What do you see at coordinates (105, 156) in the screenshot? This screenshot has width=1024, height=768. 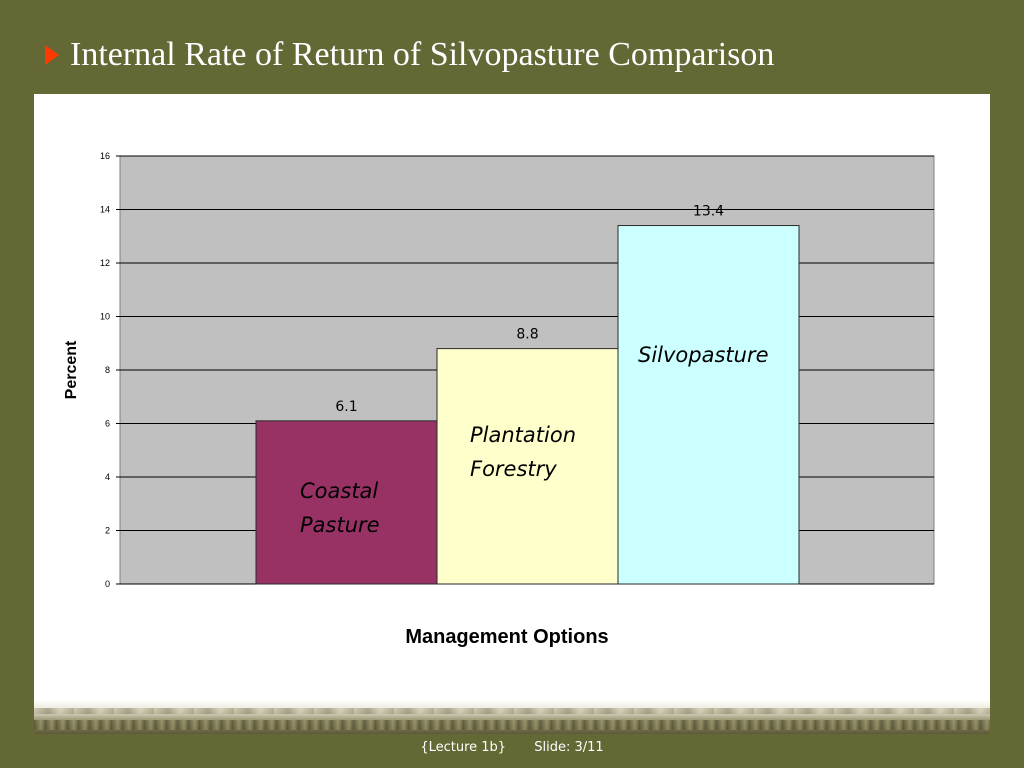 I see `y-tick-label: 16` at bounding box center [105, 156].